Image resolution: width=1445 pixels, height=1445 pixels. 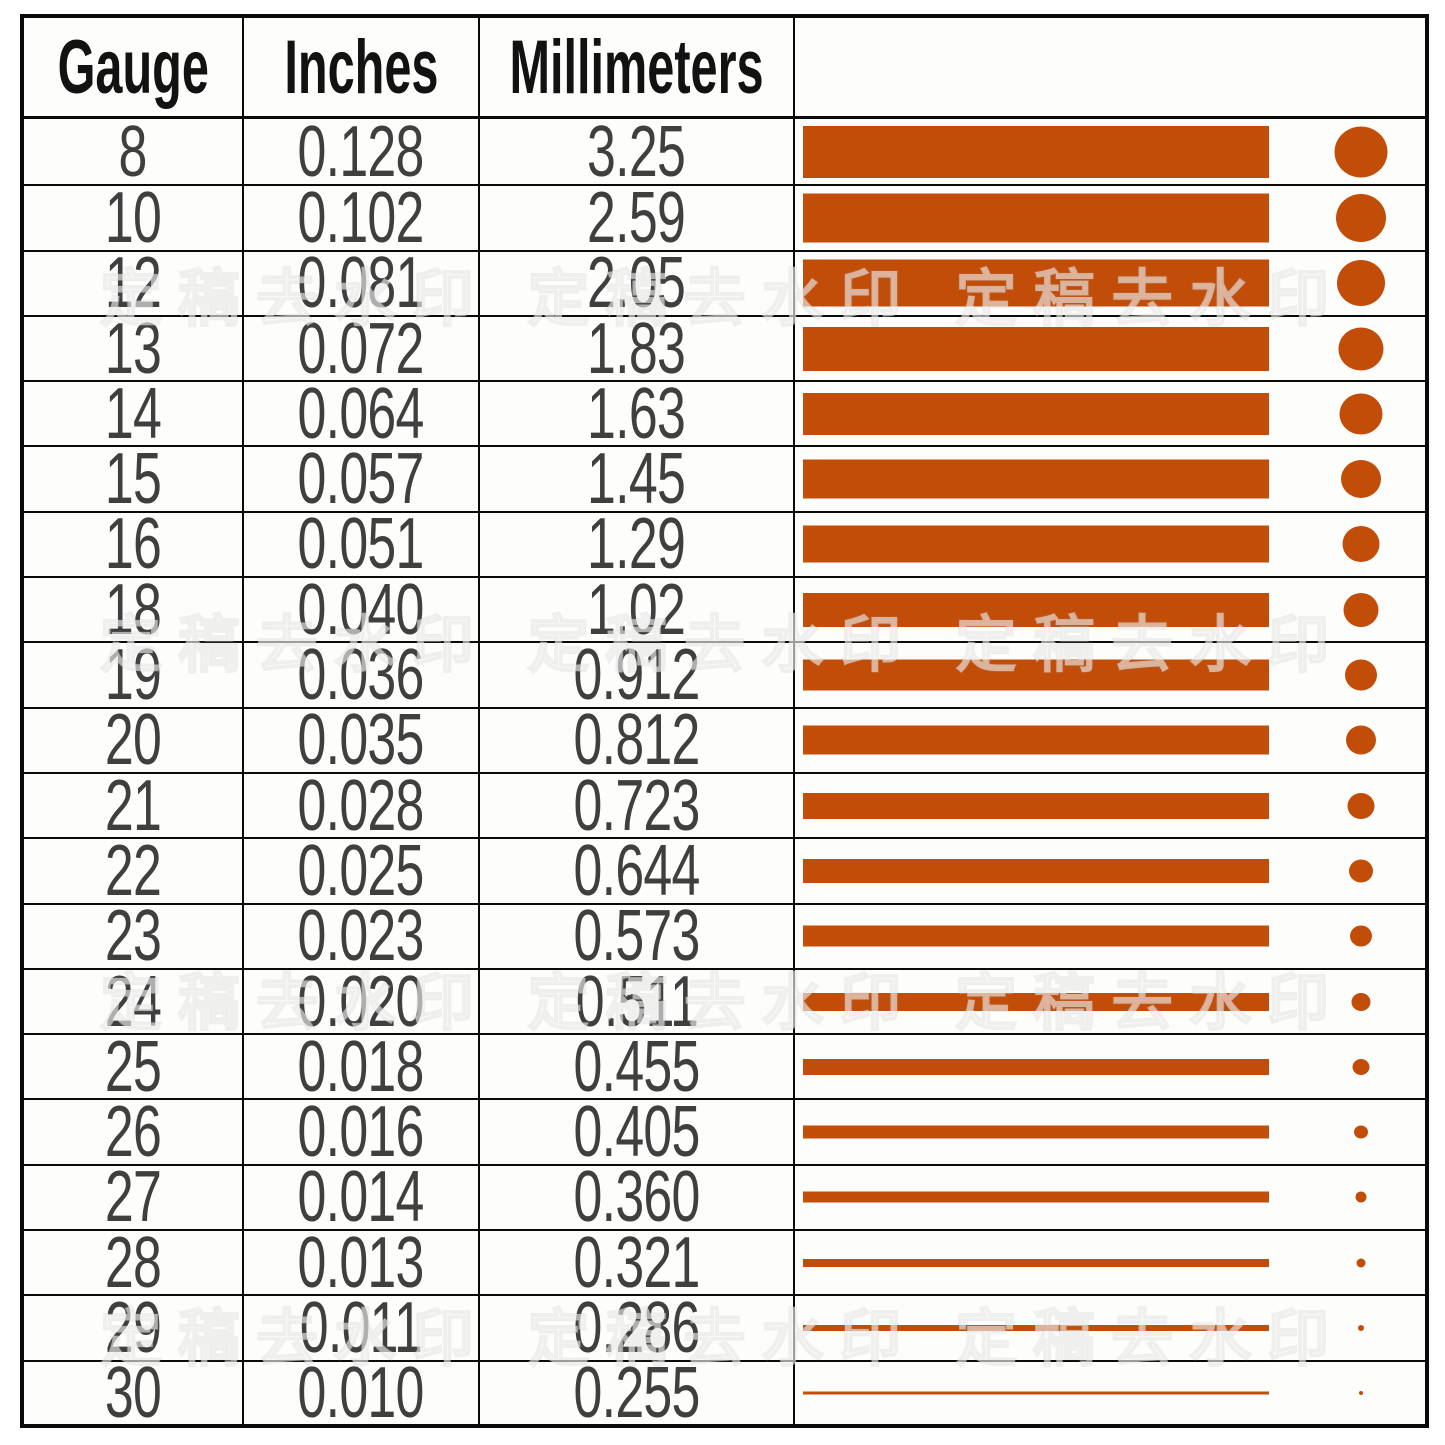 I want to click on inches-cell: 0.040, so click(x=362, y=610).